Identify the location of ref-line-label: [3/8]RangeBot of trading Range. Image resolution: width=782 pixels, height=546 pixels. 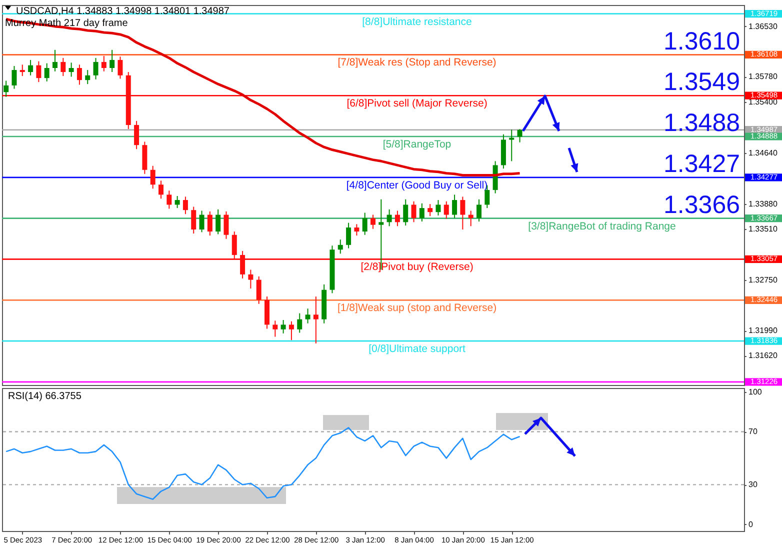
(602, 226).